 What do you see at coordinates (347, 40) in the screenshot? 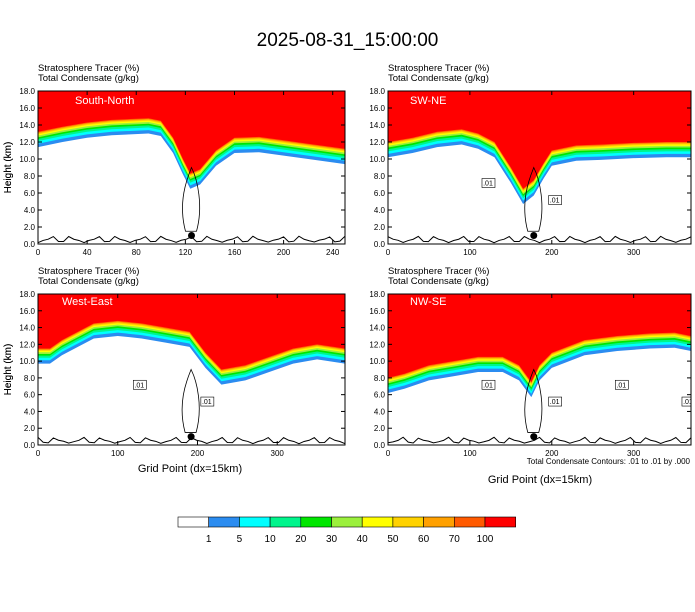
I see `figure-title: 2025-08-31_15:00:00` at bounding box center [347, 40].